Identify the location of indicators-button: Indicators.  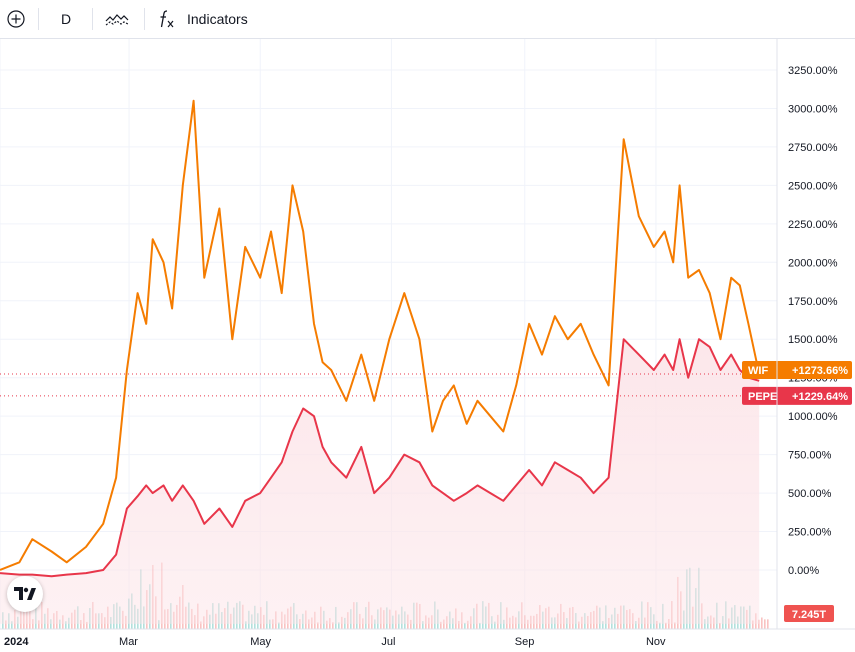
(209, 19).